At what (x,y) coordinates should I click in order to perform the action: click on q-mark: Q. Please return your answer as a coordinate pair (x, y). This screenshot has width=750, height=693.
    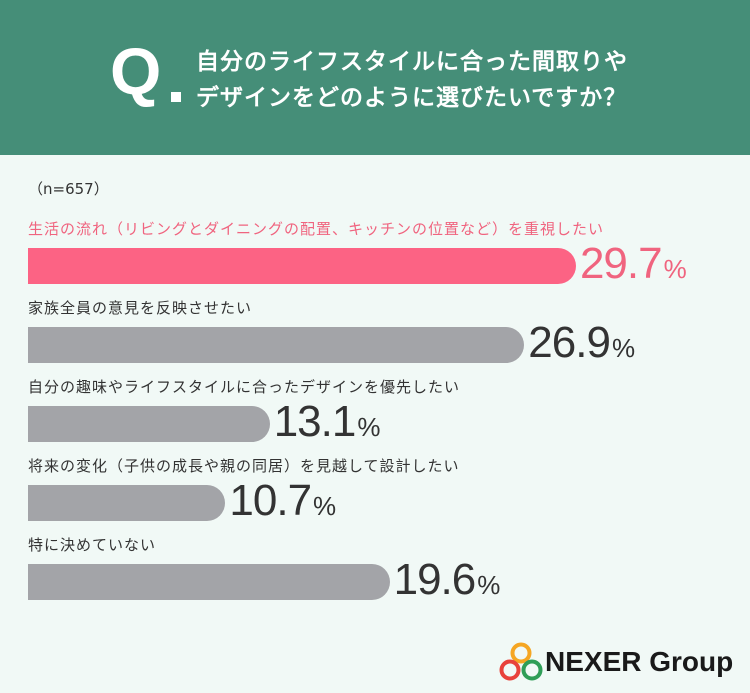
    Looking at the image, I should click on (136, 71).